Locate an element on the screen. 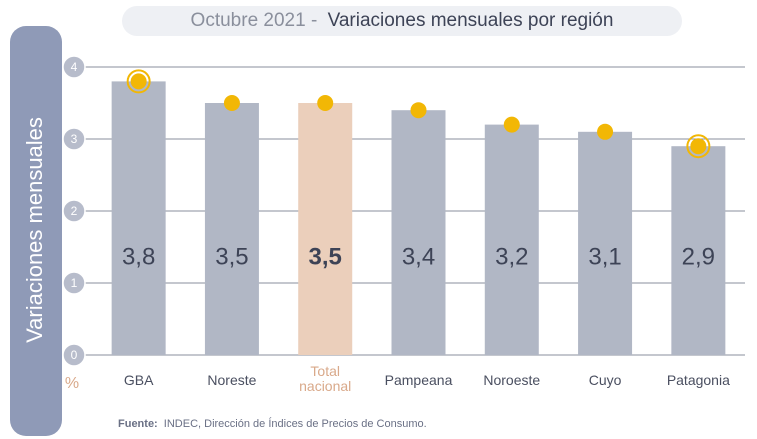  y-tick-label: 4 is located at coordinates (74, 67).